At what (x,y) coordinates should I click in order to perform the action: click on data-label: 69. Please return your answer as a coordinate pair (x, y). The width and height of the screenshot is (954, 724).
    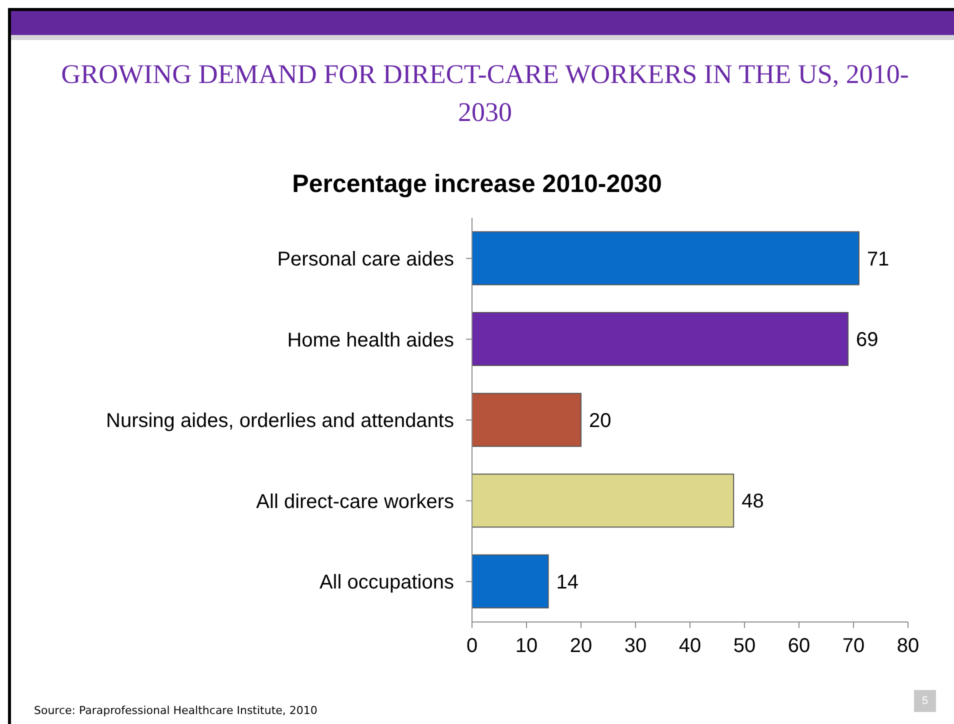
    Looking at the image, I should click on (867, 340).